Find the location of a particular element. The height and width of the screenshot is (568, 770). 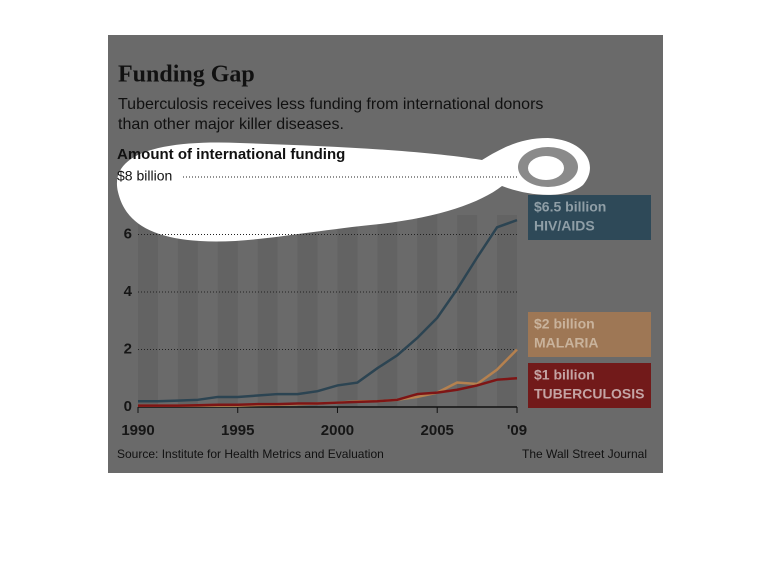

chart-title: Funding Gap is located at coordinates (186, 75).